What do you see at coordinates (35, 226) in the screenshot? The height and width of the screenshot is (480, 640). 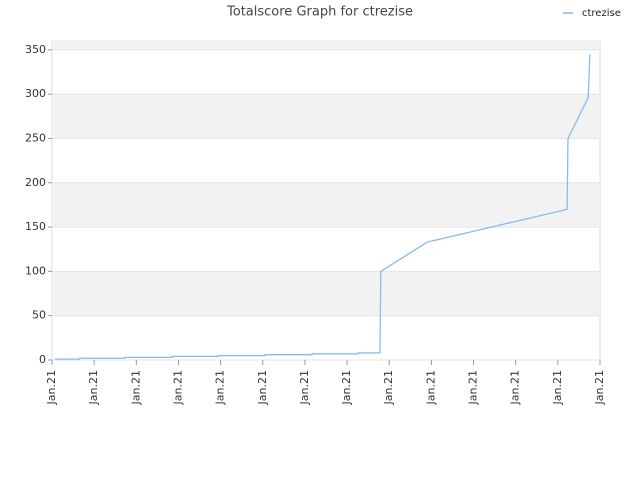 I see `y-tick-label: 150` at bounding box center [35, 226].